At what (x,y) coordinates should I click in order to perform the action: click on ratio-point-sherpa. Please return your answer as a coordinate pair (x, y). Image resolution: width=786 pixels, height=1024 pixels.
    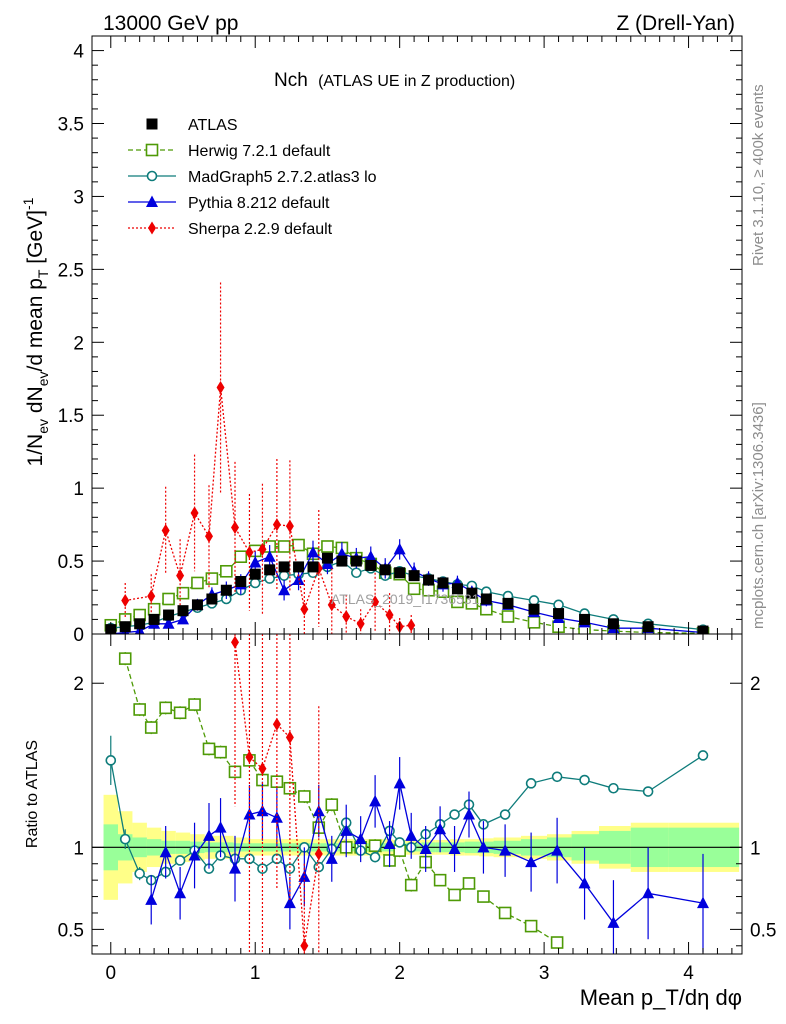
    Looking at the image, I should click on (235, 642).